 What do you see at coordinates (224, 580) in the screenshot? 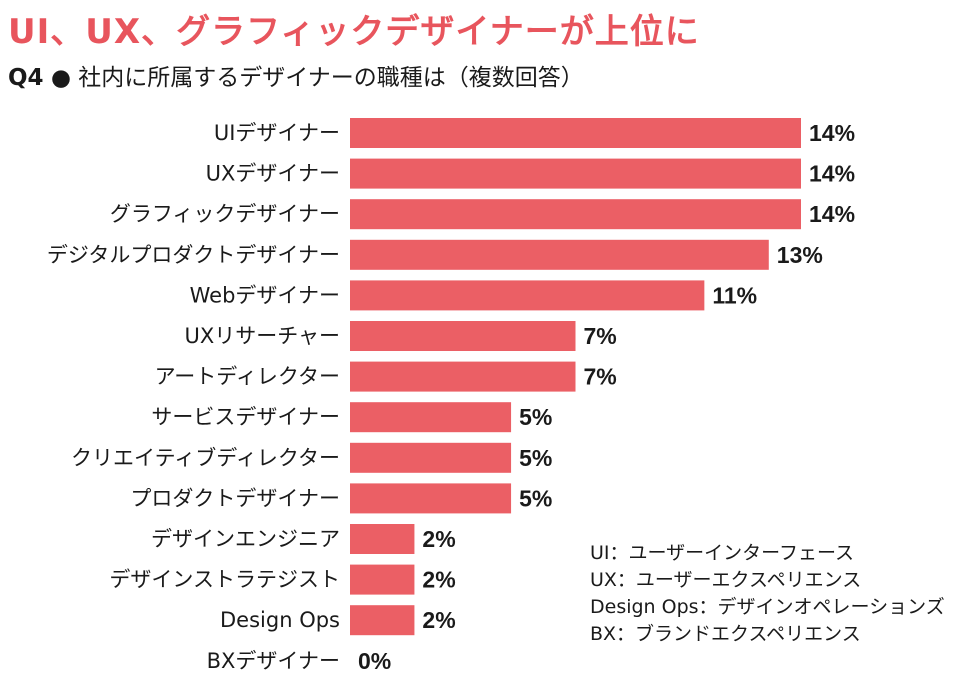
I see `category-label: デザインストラテジスト` at bounding box center [224, 580].